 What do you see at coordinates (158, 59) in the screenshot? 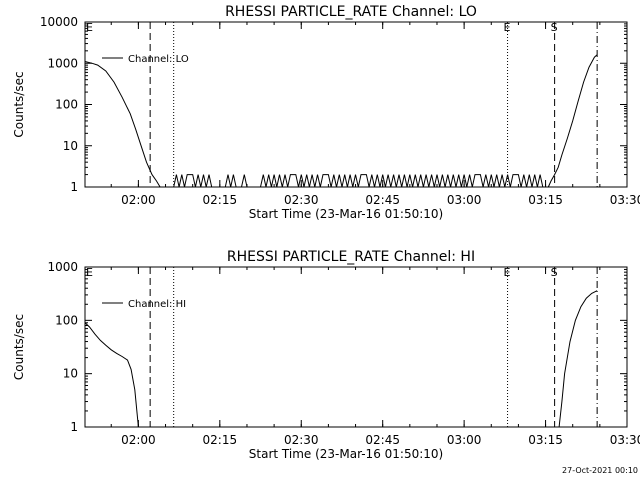
I see `legend-label: Channel: LO` at bounding box center [158, 59].